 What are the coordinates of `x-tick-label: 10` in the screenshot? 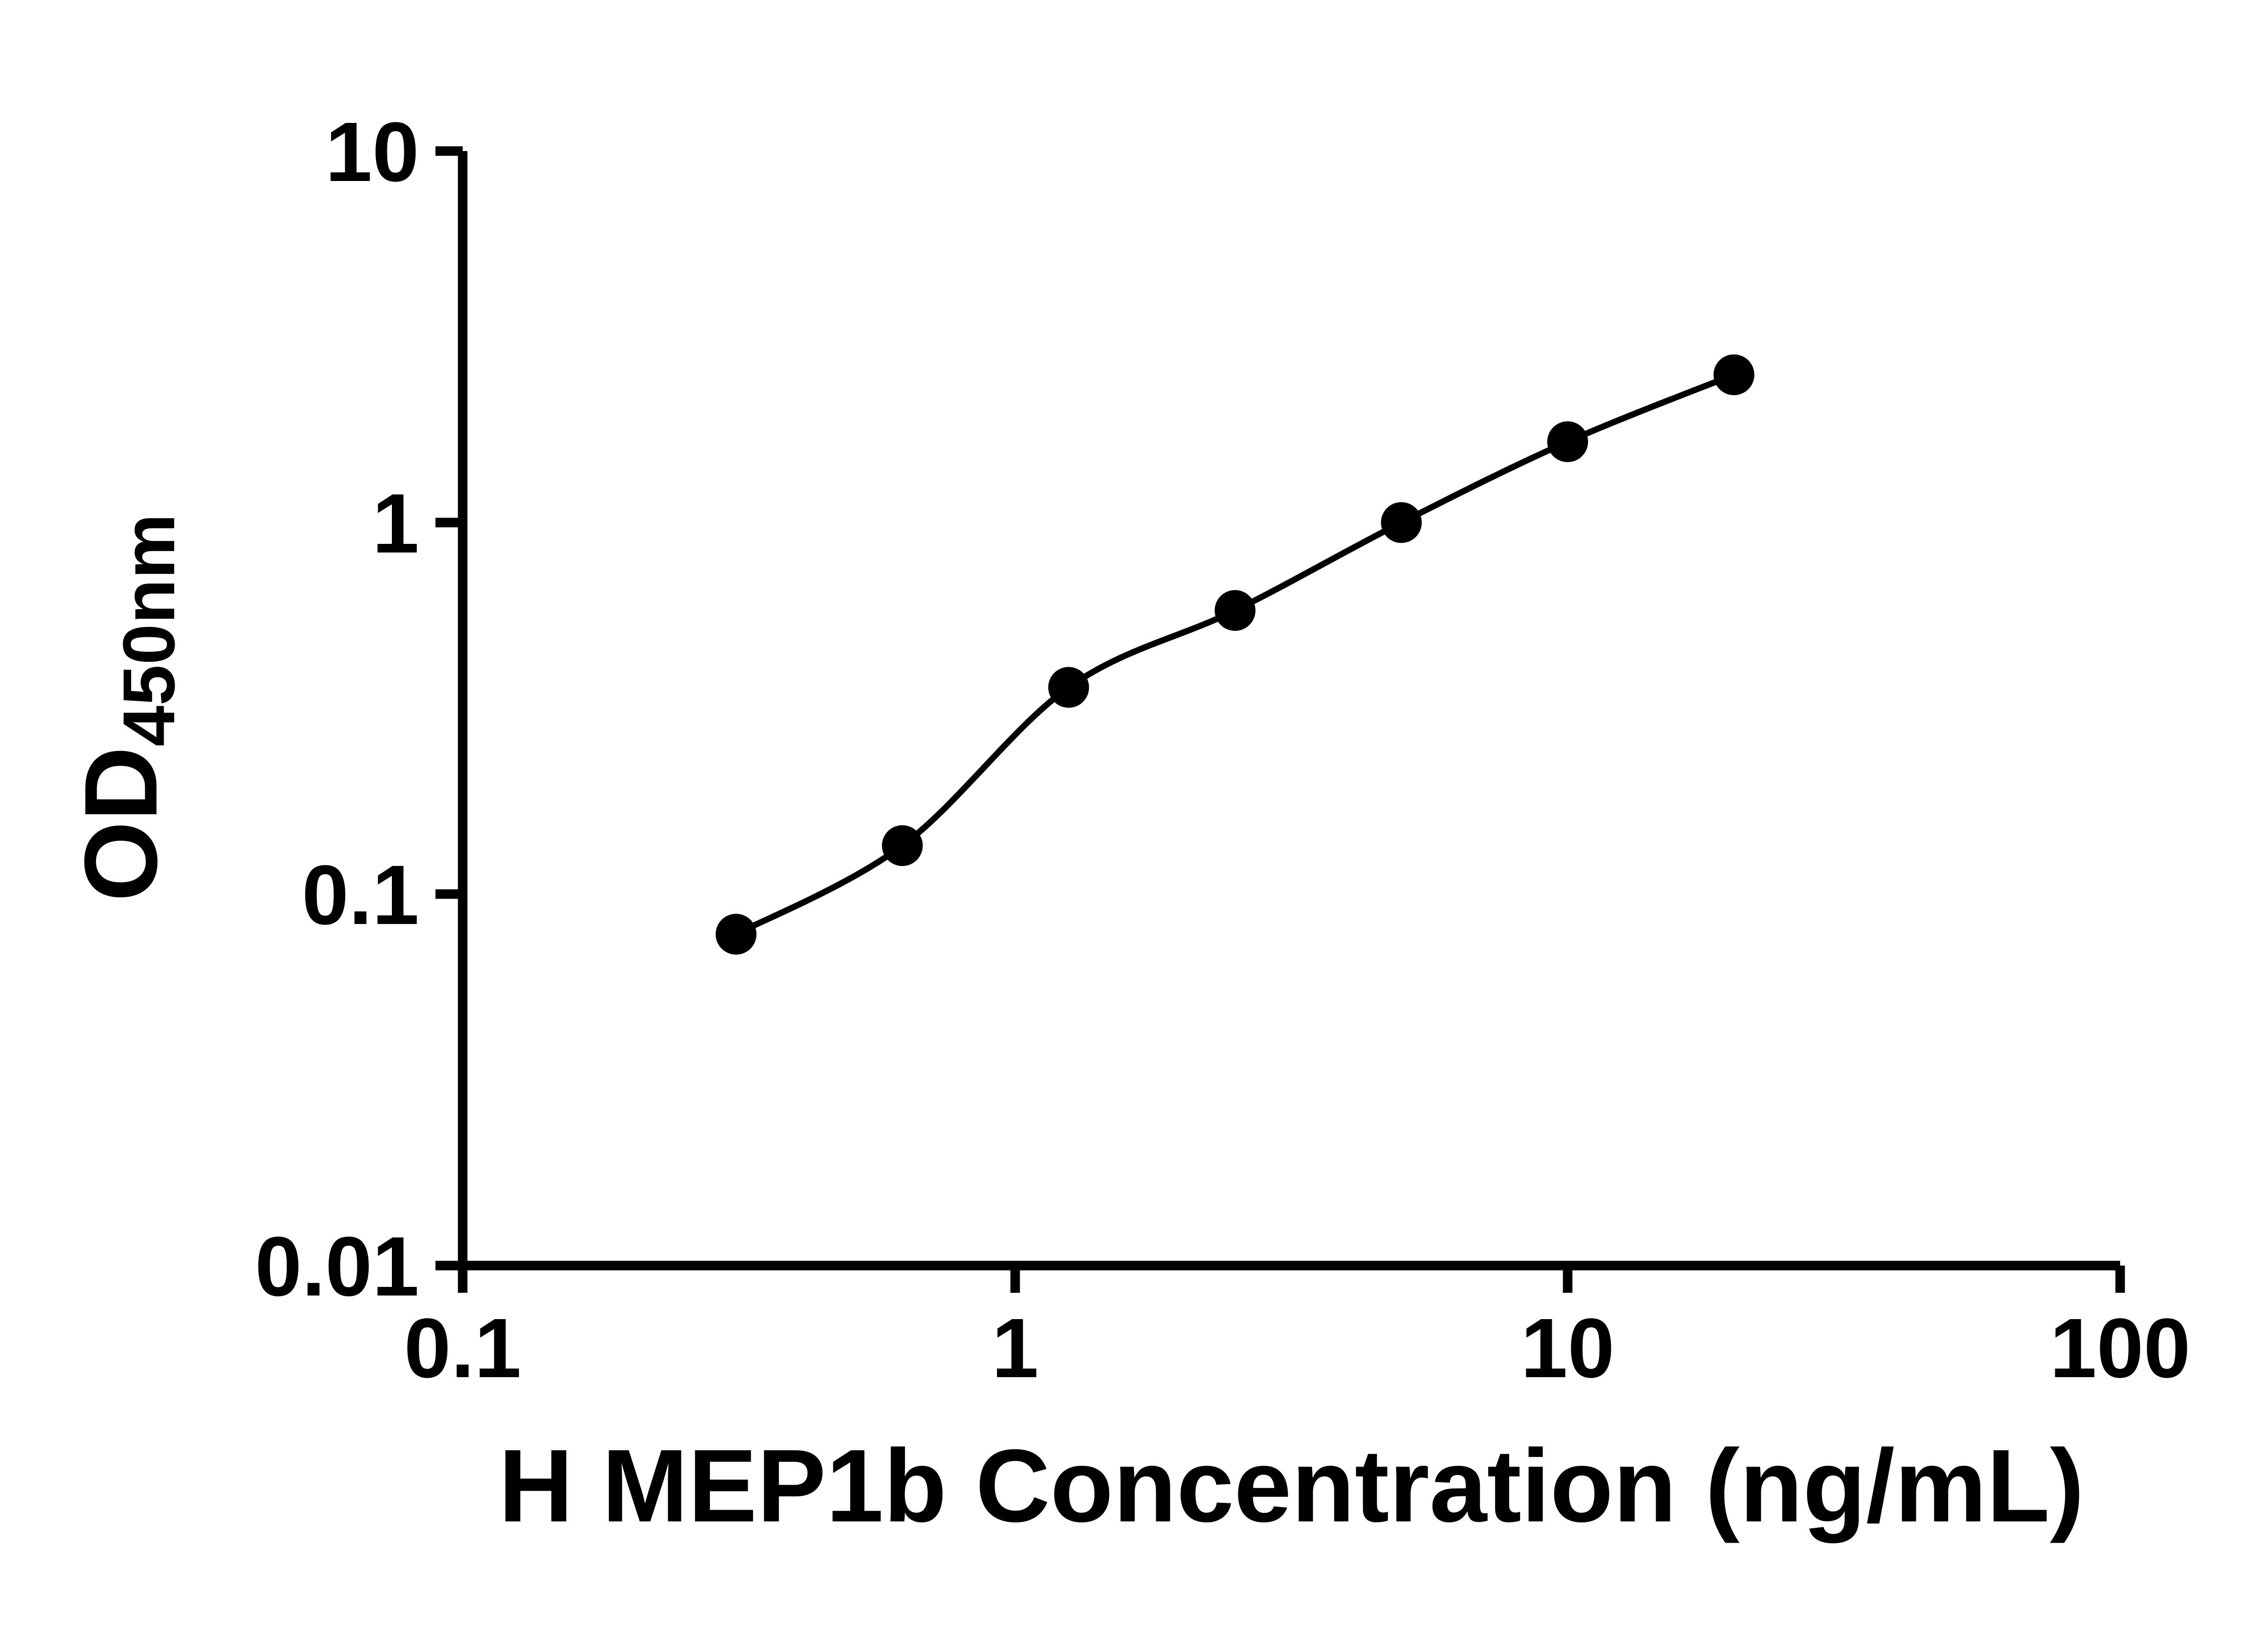 It's located at (1568, 1348).